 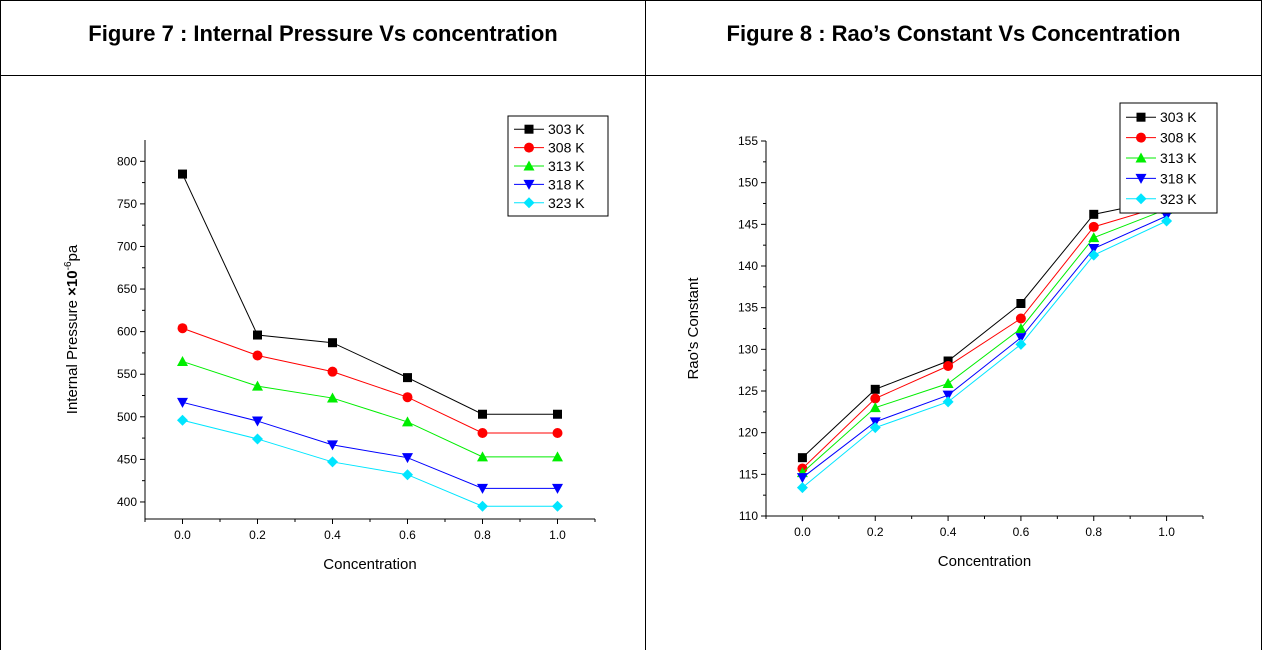 I want to click on fig8-y-tick-label: 130, so click(x=748, y=349).